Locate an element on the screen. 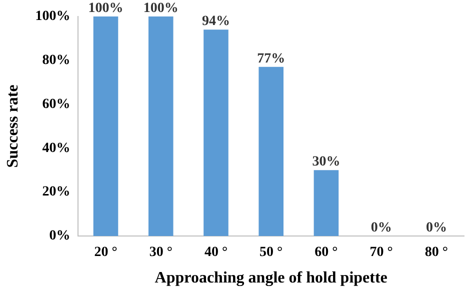 The width and height of the screenshot is (474, 288). data-label: 30% is located at coordinates (326, 162).